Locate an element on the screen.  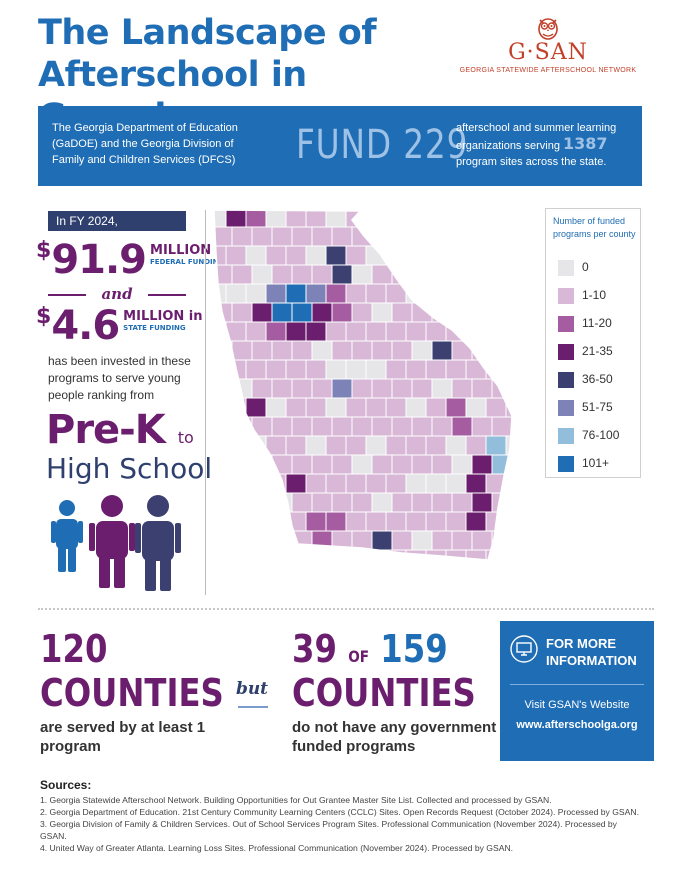
federal-funding: $91.9 MILLION in FEDERAL FUNDING is located at coordinates (132, 260).